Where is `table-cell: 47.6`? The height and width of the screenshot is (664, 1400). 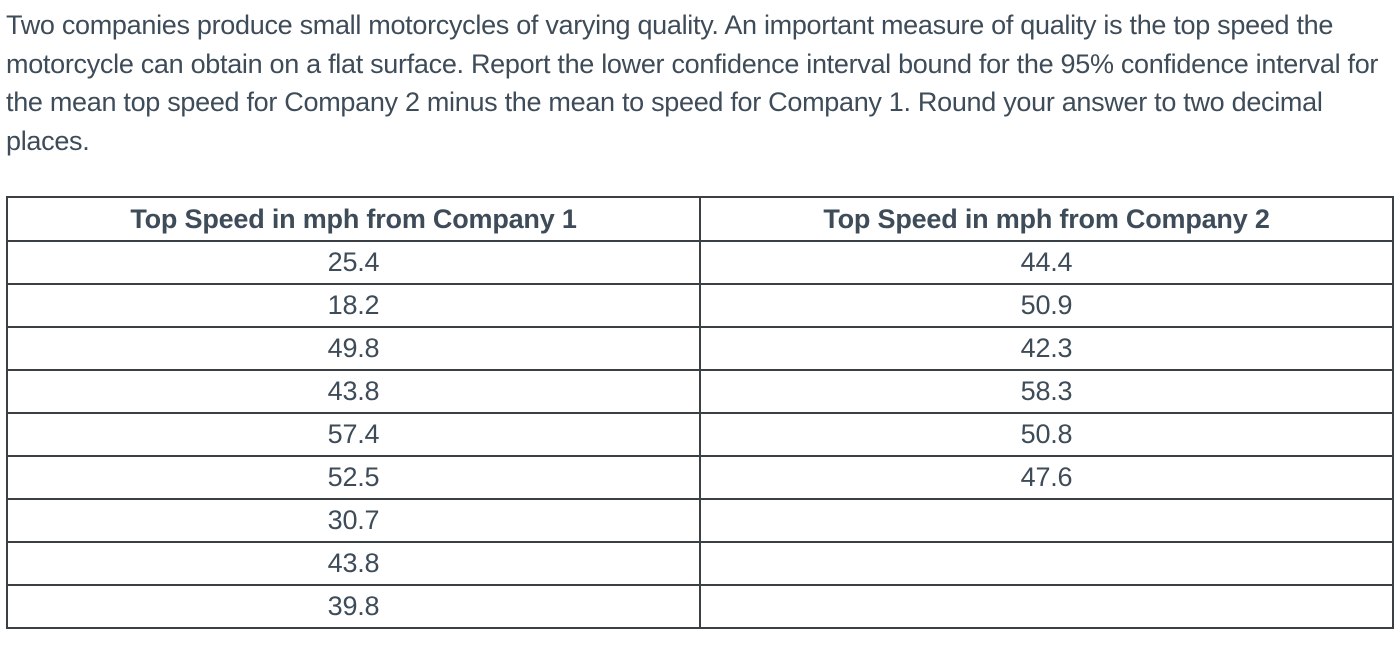
table-cell: 47.6 is located at coordinates (1046, 477).